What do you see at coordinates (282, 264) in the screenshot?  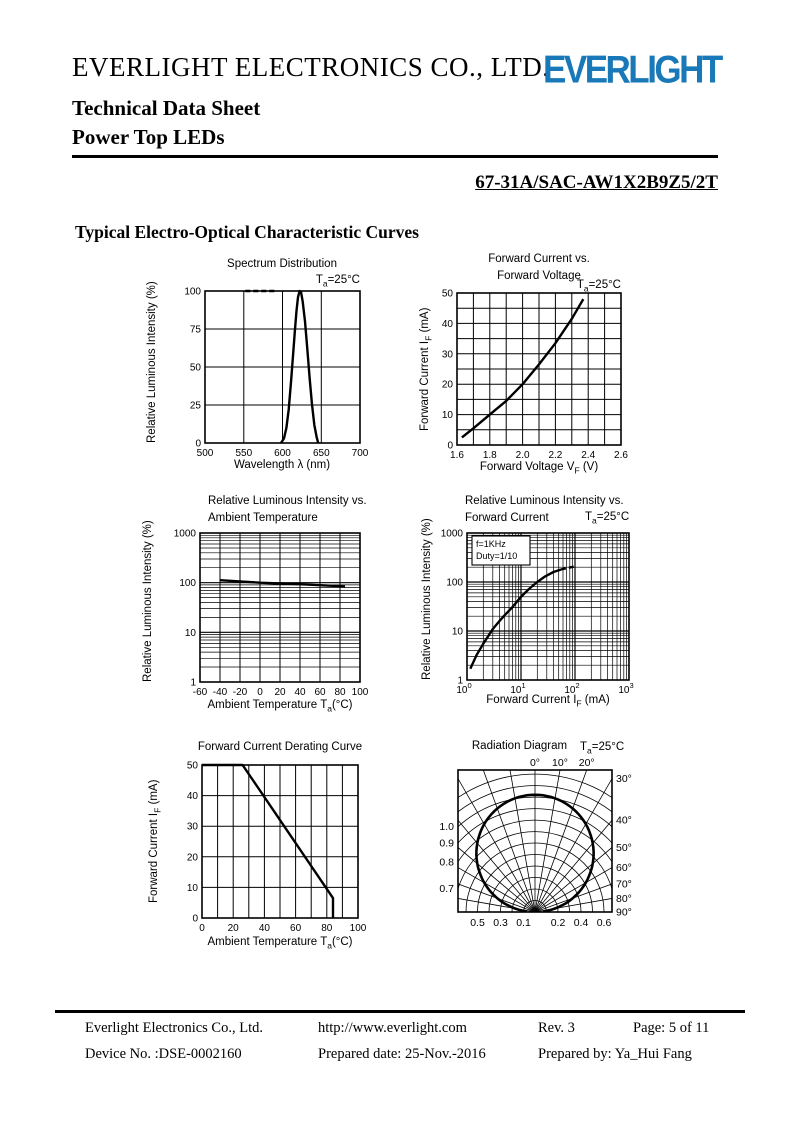 I see `spectrum-chart-title: Spectrum Distribution` at bounding box center [282, 264].